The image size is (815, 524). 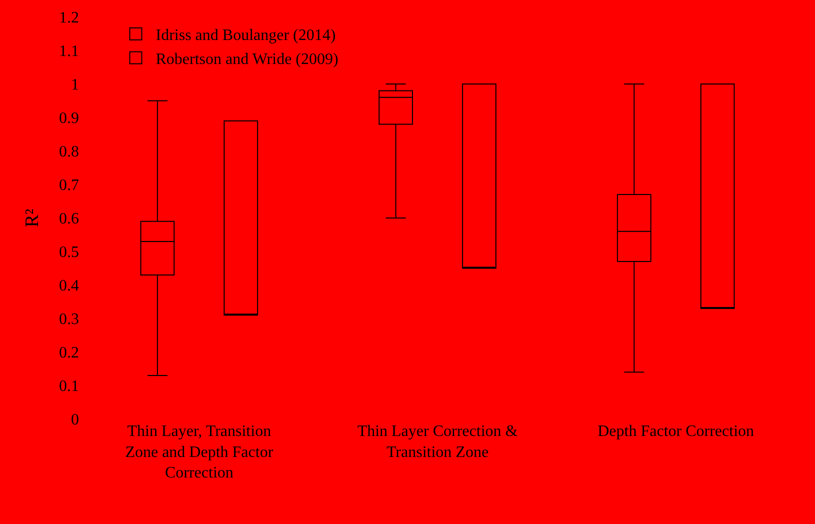 I want to click on y-tick-label: 1.1, so click(x=69, y=51).